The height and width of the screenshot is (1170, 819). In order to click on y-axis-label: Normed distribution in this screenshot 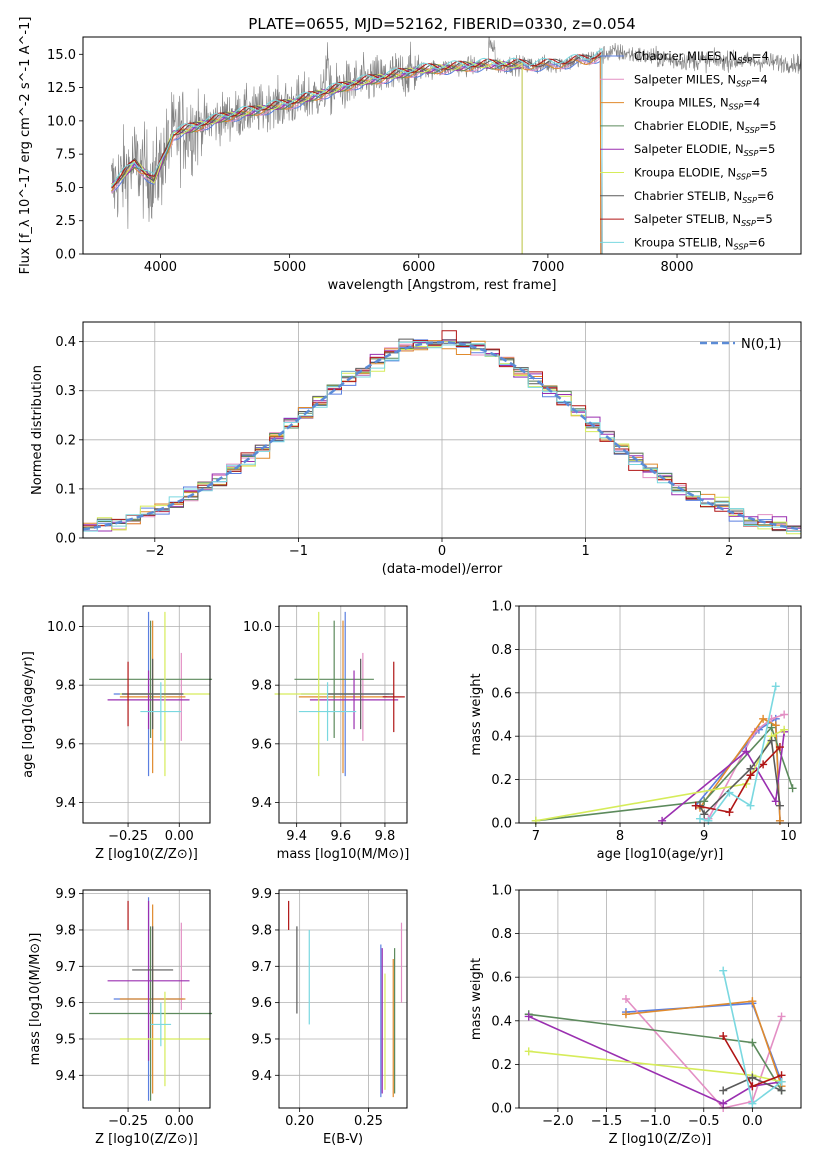, I will do `click(37, 430)`.